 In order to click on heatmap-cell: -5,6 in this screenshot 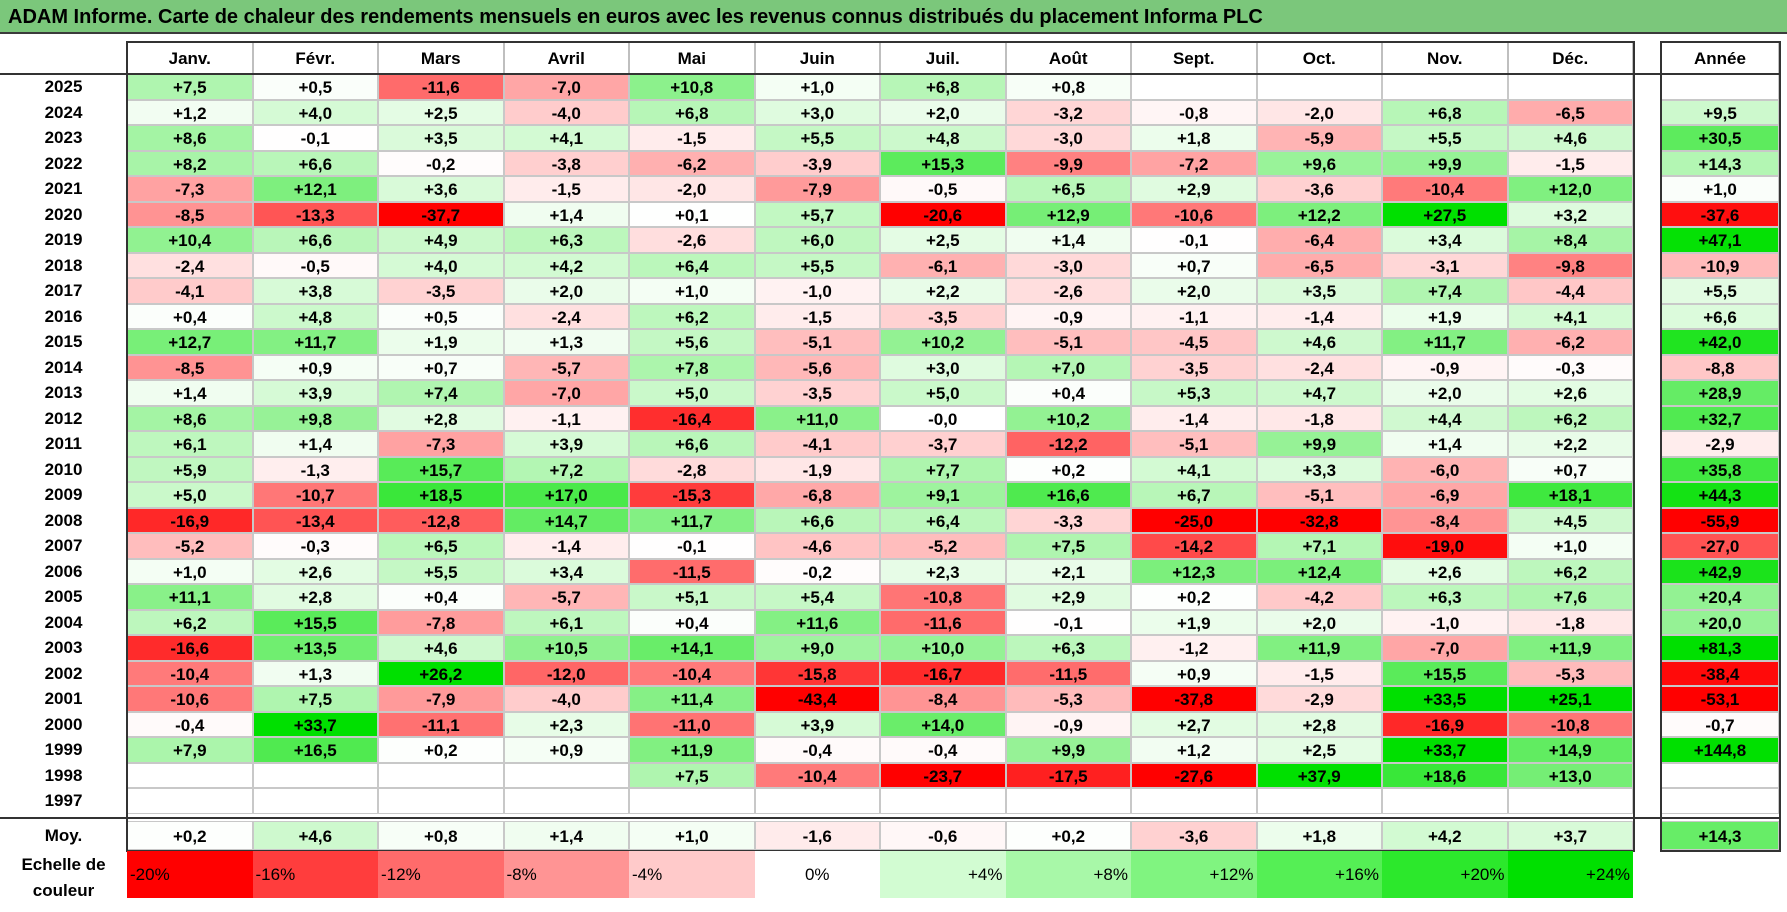, I will do `click(817, 367)`.